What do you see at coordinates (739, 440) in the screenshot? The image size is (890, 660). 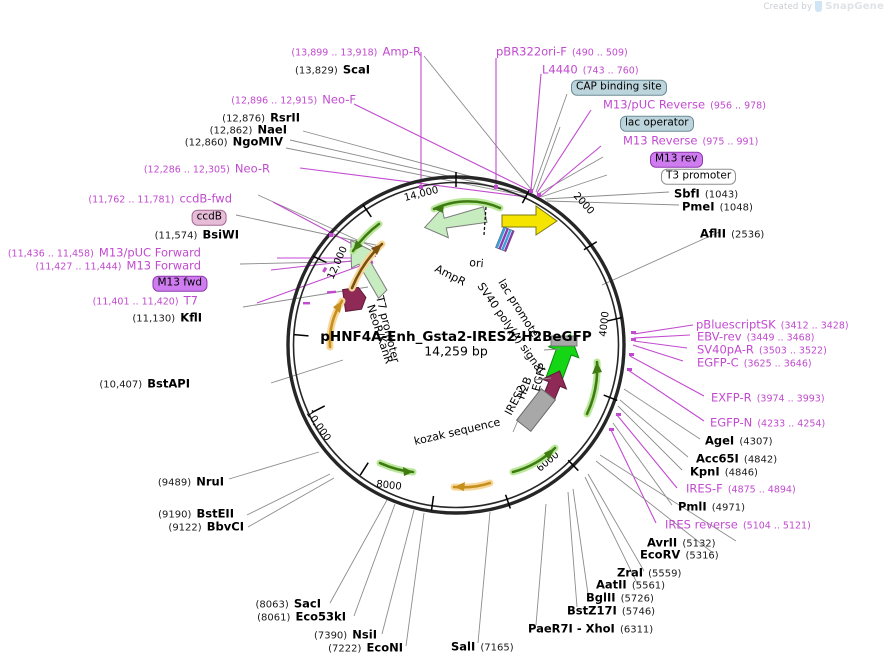 I see `label-agei: AgeI (4307)` at bounding box center [739, 440].